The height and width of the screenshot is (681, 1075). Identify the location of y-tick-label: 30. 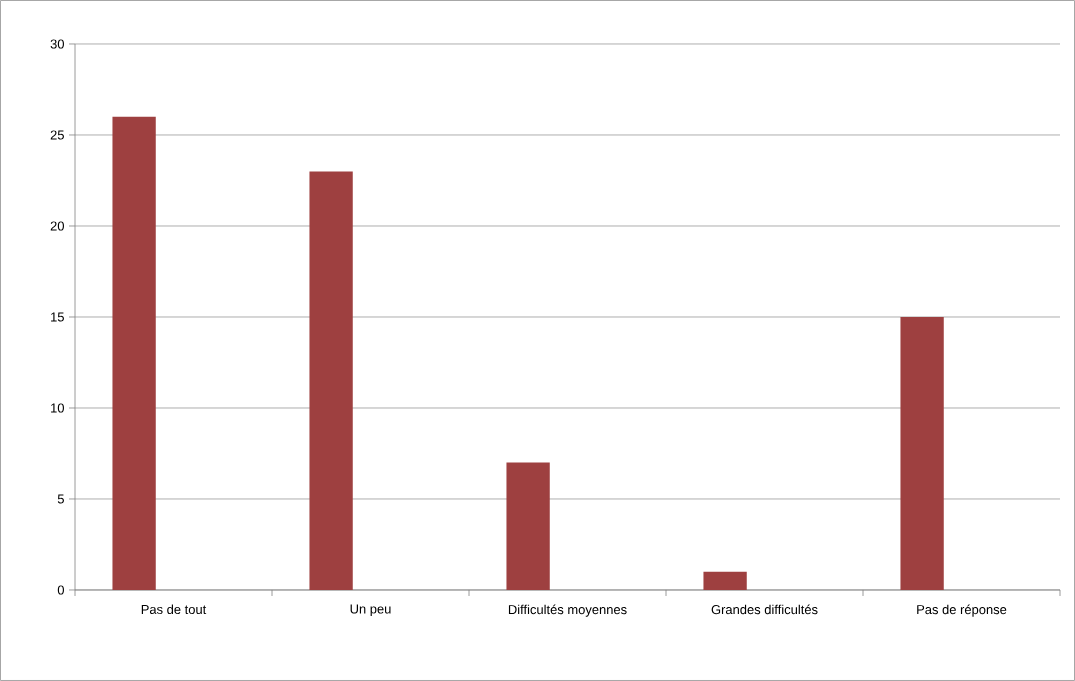
(57, 44).